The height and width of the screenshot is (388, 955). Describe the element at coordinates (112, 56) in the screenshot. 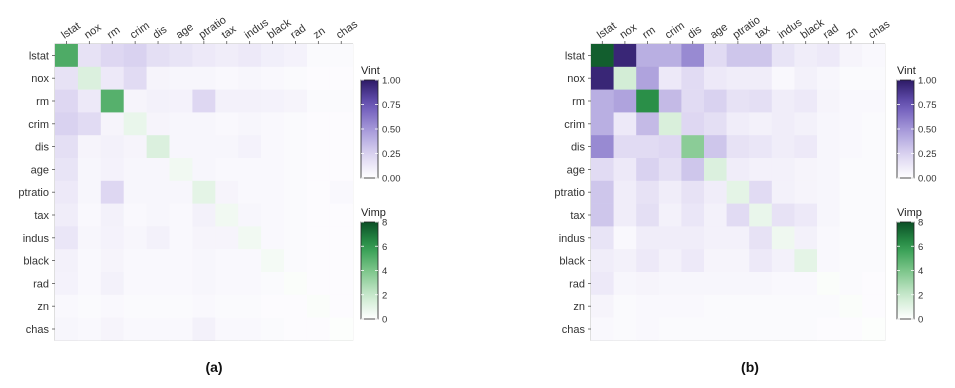

I see `vint-cell-lstat-rm` at that location.